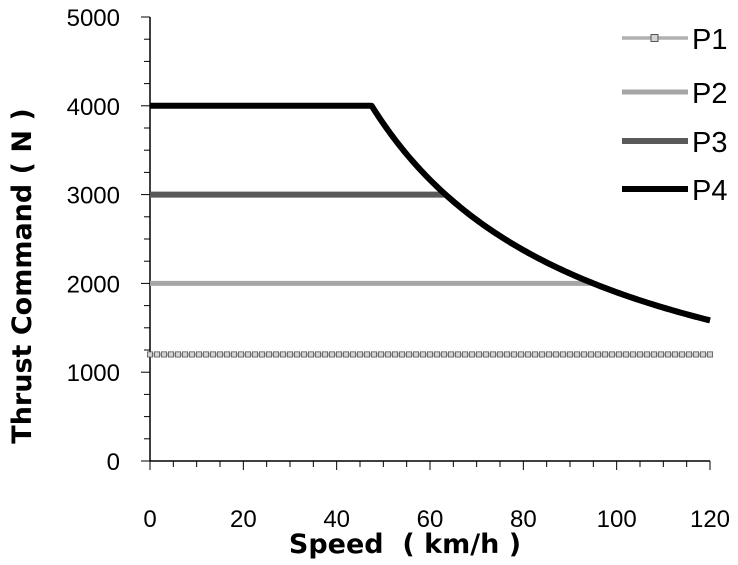 This screenshot has height=565, width=738. I want to click on x-axis-title: Speed ( km/h ), so click(405, 544).